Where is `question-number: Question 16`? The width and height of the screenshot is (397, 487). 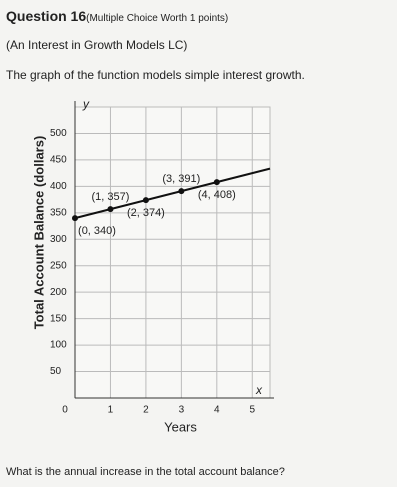 question-number: Question 16 is located at coordinates (46, 16).